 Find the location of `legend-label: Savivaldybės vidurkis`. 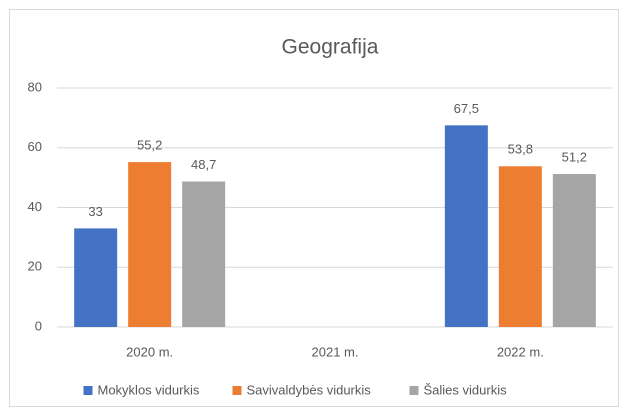

legend-label: Savivaldybės vidurkis is located at coordinates (309, 389).